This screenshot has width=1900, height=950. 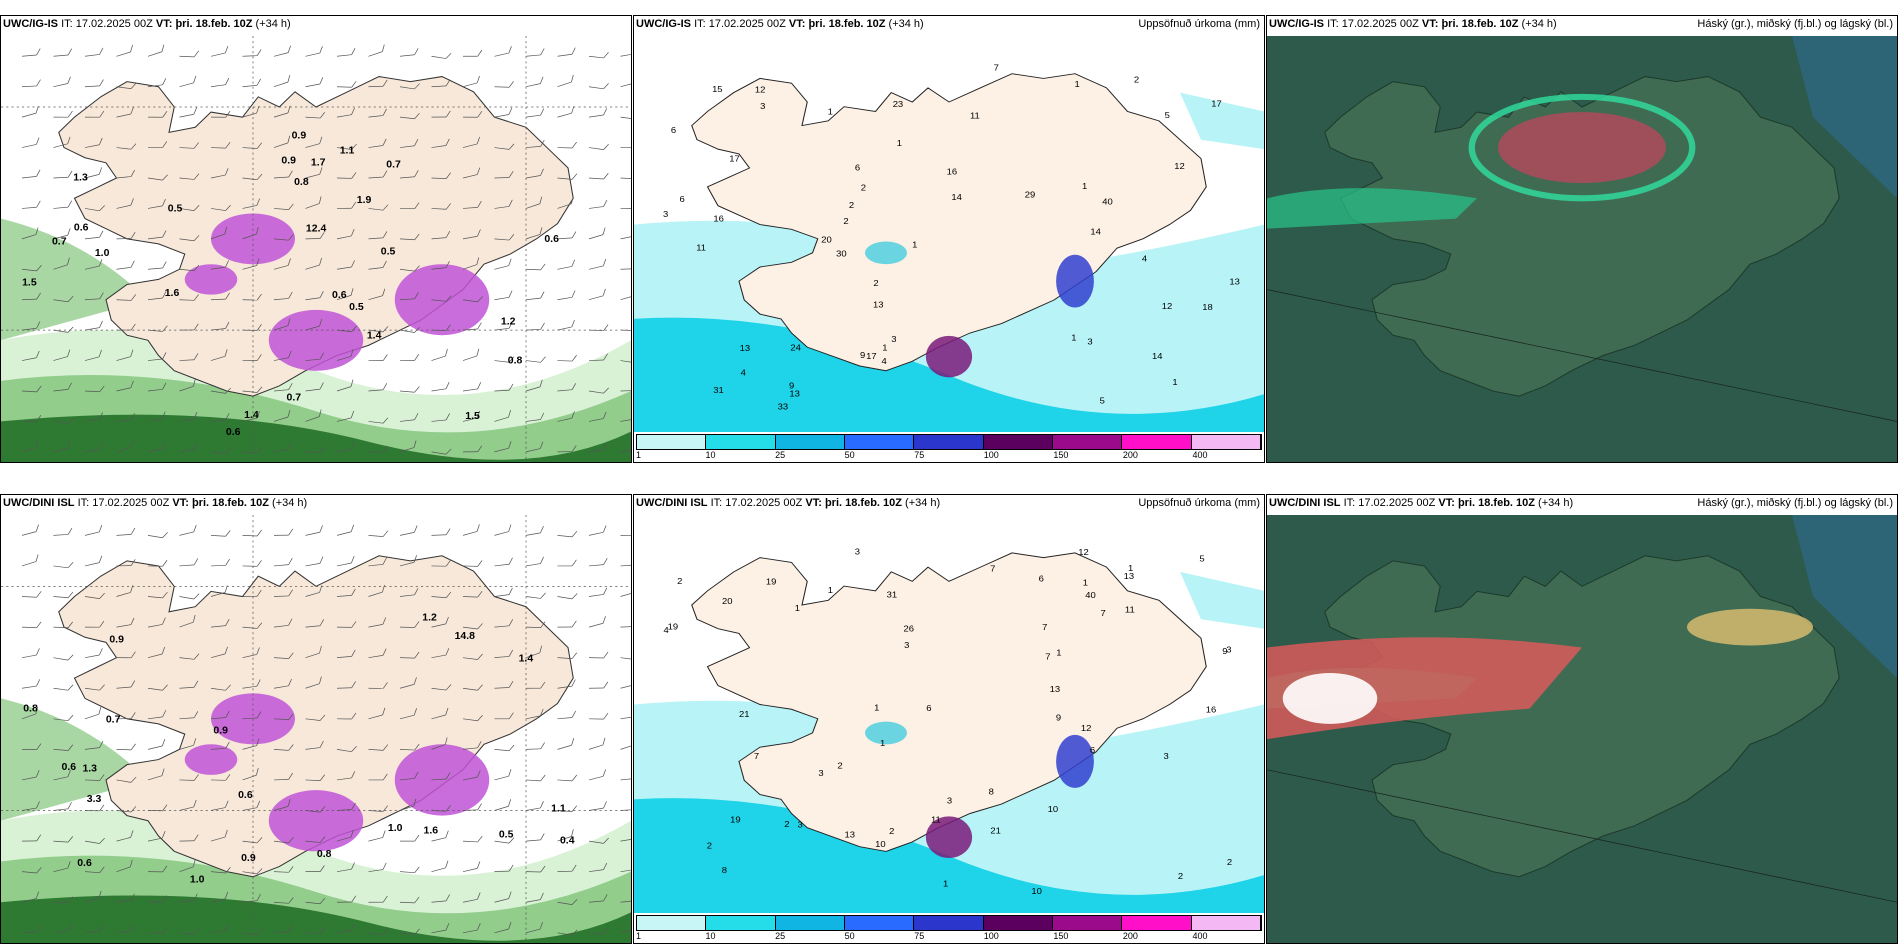 I want to click on precip-value: 11, so click(x=936, y=819).